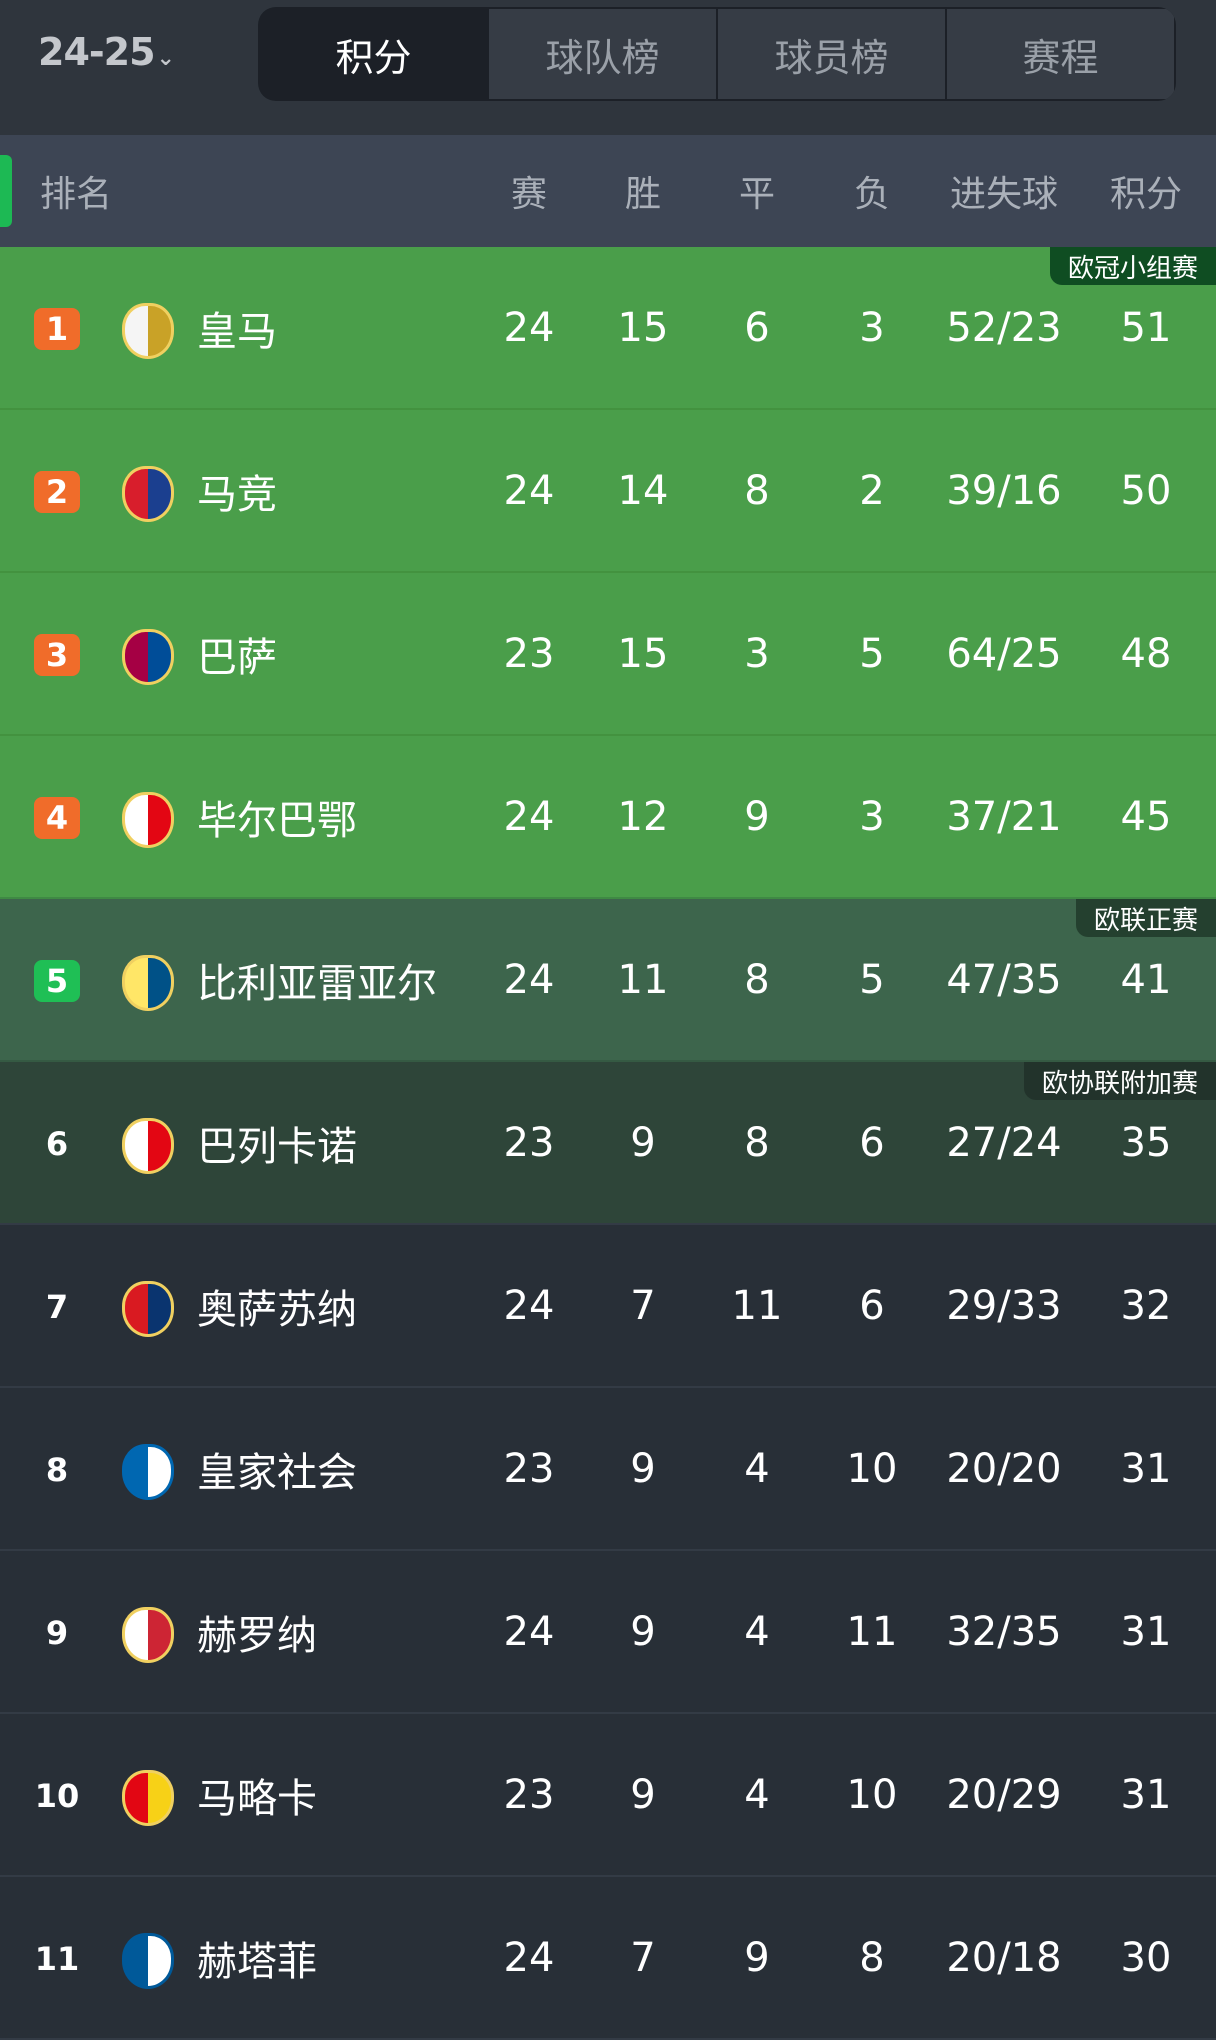 Image resolution: width=1216 pixels, height=2040 pixels. I want to click on rank-badge: 6, so click(57, 1144).